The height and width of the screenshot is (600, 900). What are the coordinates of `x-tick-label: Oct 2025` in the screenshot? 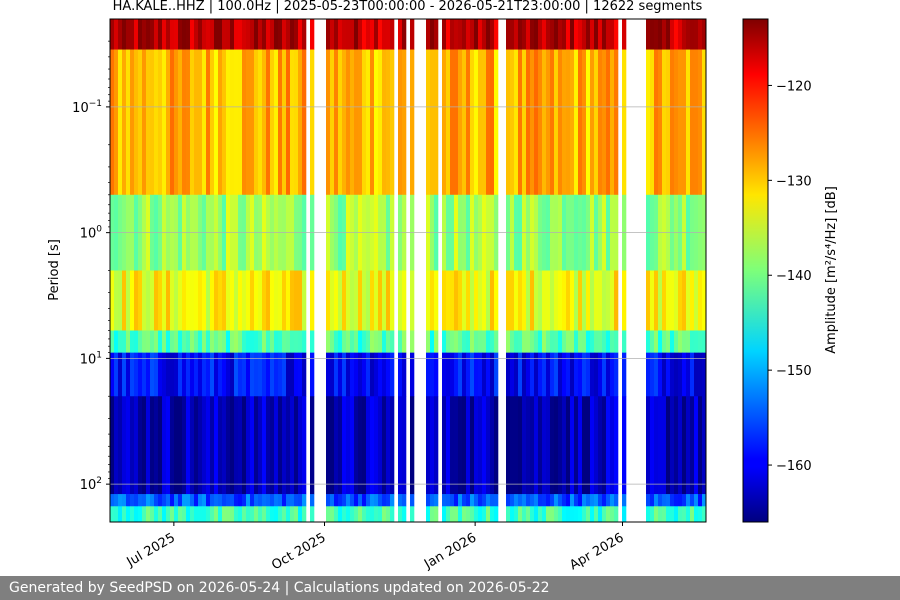 It's located at (298, 551).